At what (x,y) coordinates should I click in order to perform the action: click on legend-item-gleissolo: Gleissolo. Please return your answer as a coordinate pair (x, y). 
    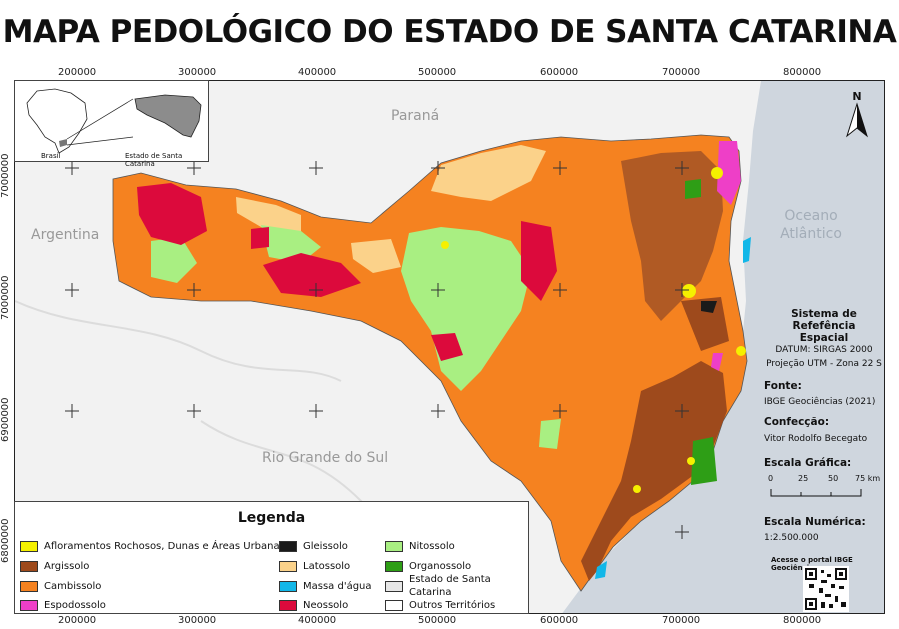
    Looking at the image, I should click on (313, 546).